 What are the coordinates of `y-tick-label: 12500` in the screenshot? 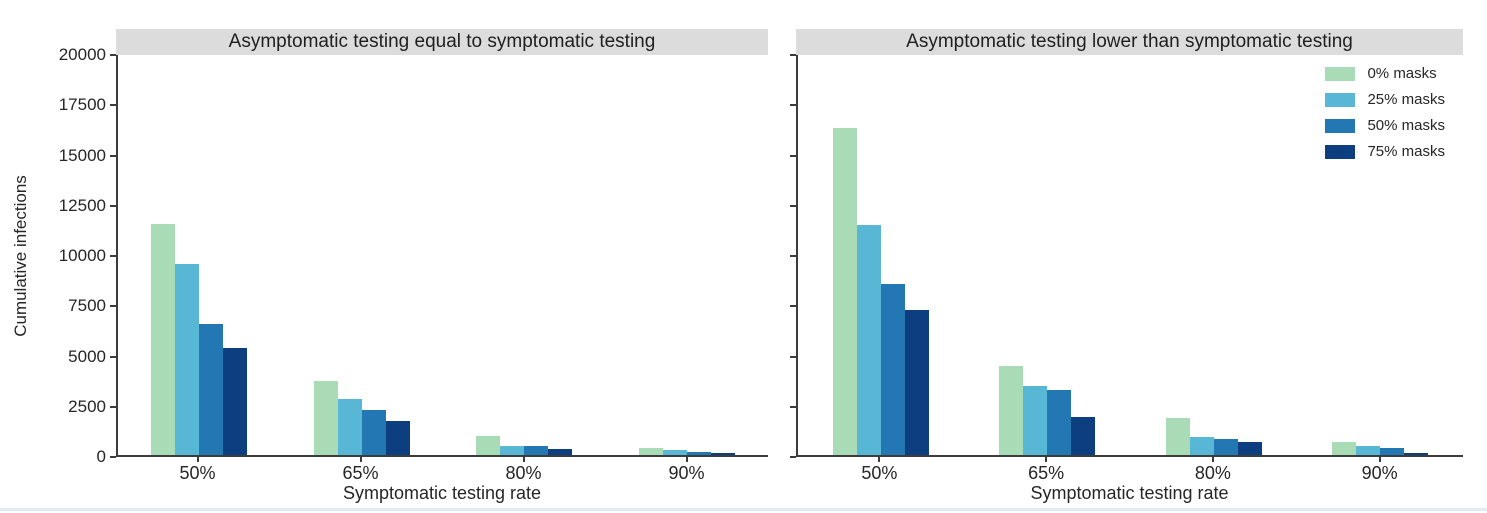 It's located at (82, 205).